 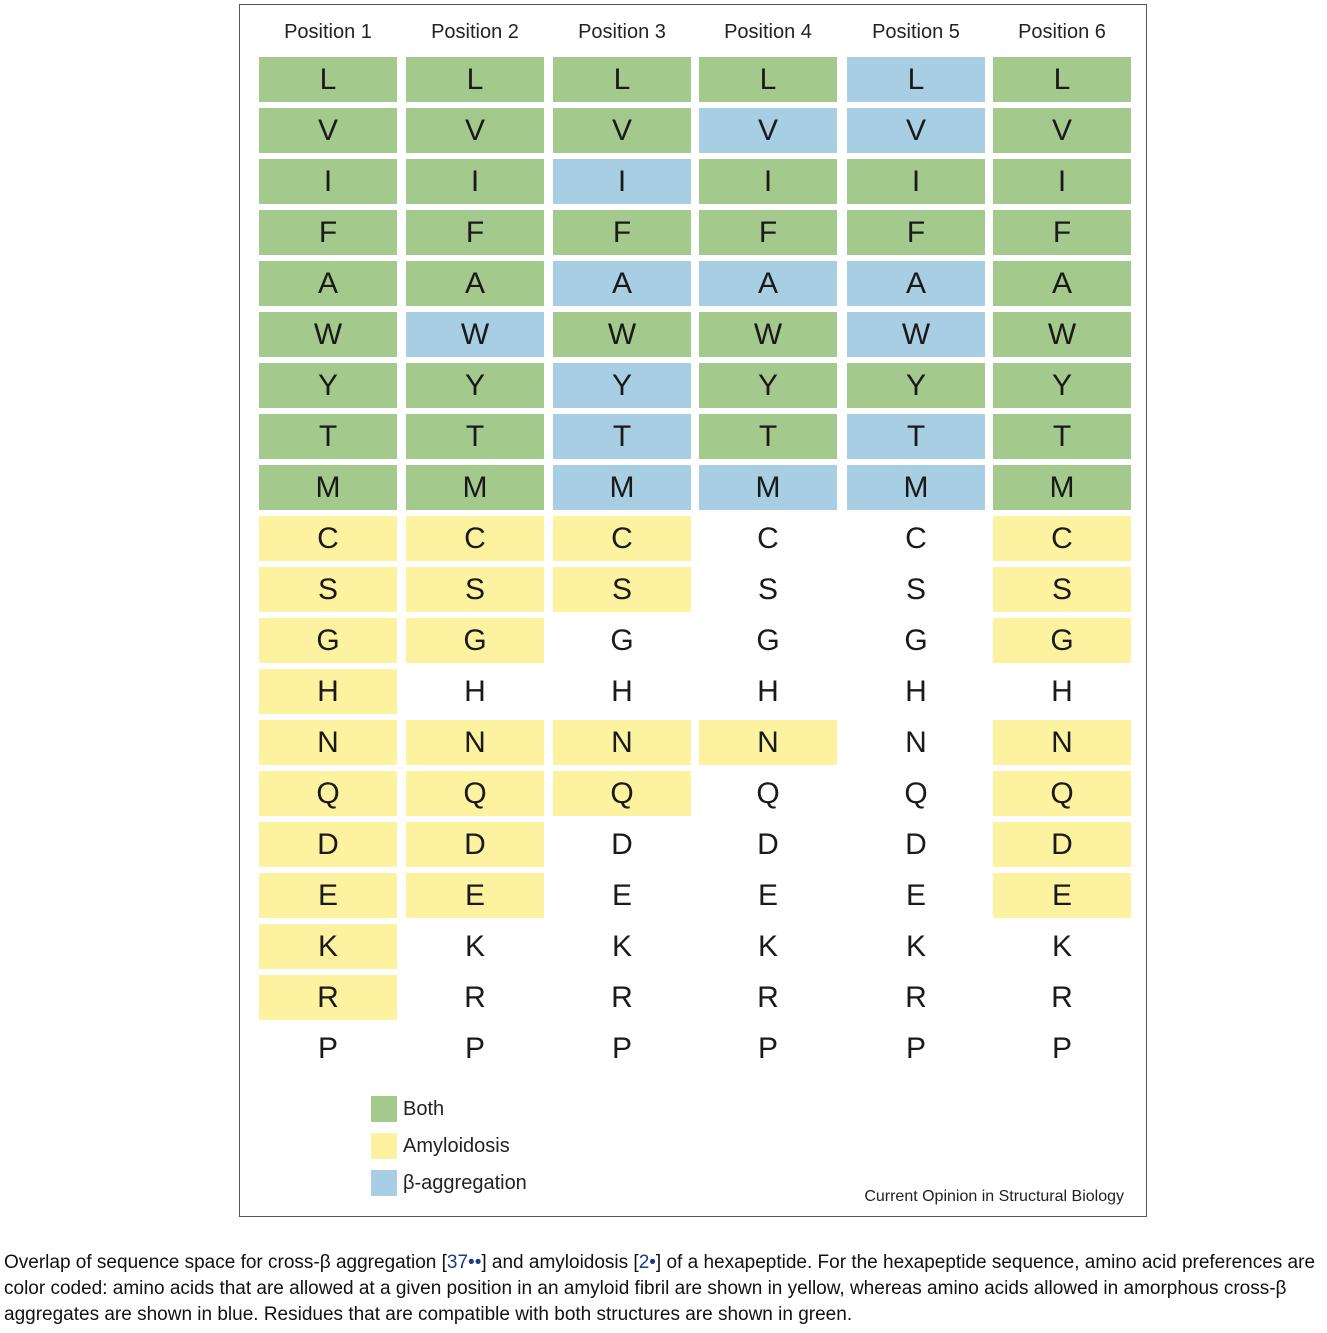 What do you see at coordinates (994, 1196) in the screenshot?
I see `journal-credit: Current Opinion in Structural Biology` at bounding box center [994, 1196].